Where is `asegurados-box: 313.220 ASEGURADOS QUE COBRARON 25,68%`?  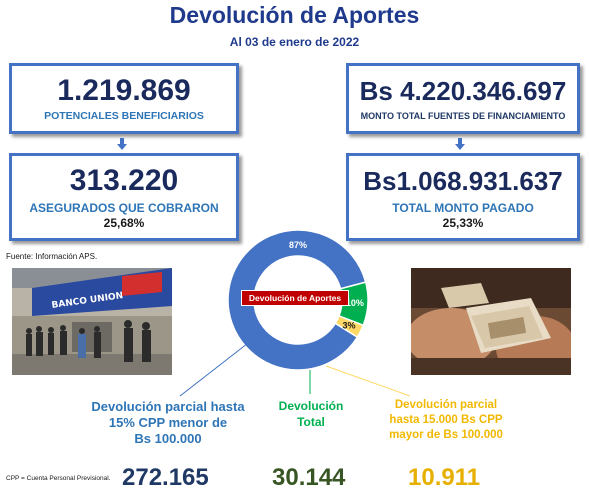
asegurados-box: 313.220 ASEGURADOS QUE COBRARON 25,68% is located at coordinates (124, 197).